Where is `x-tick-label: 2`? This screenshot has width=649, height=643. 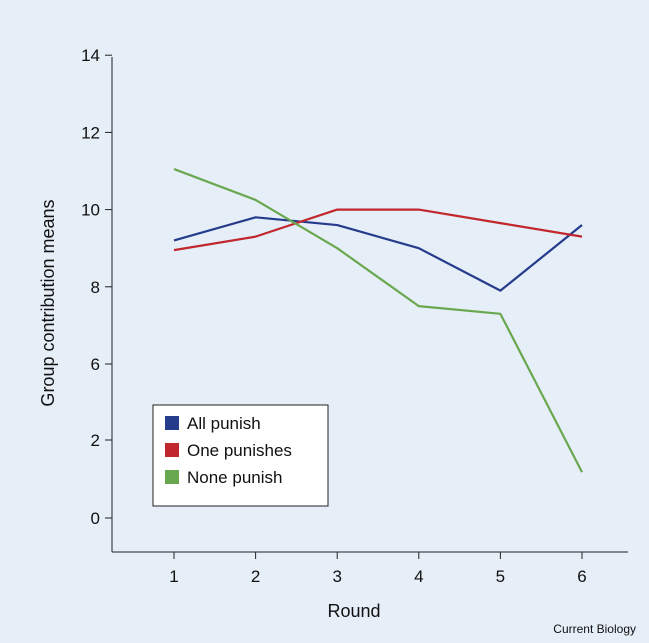
x-tick-label: 2 is located at coordinates (255, 576).